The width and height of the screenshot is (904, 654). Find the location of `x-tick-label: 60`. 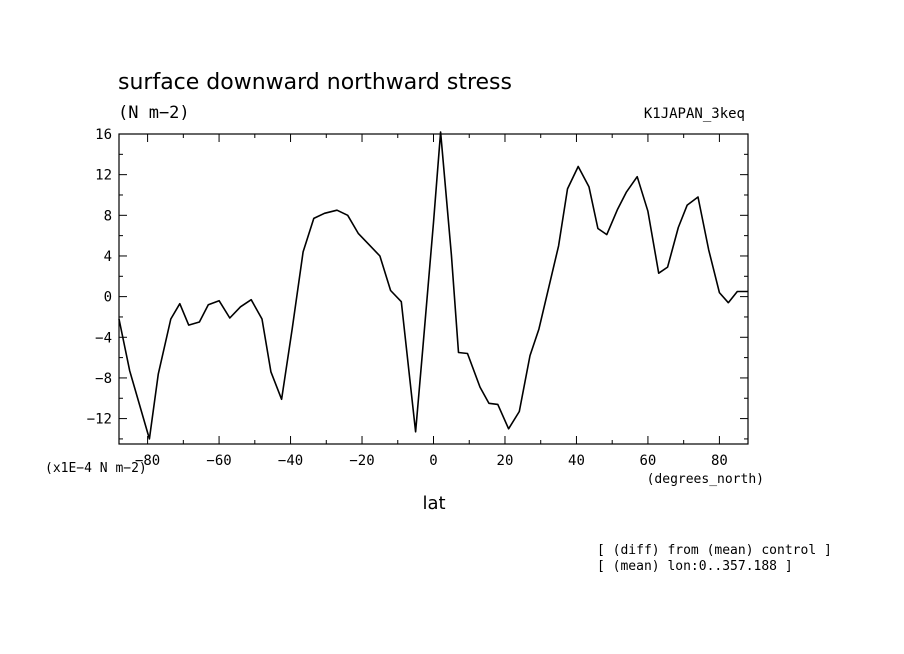

x-tick-label: 60 is located at coordinates (648, 461).